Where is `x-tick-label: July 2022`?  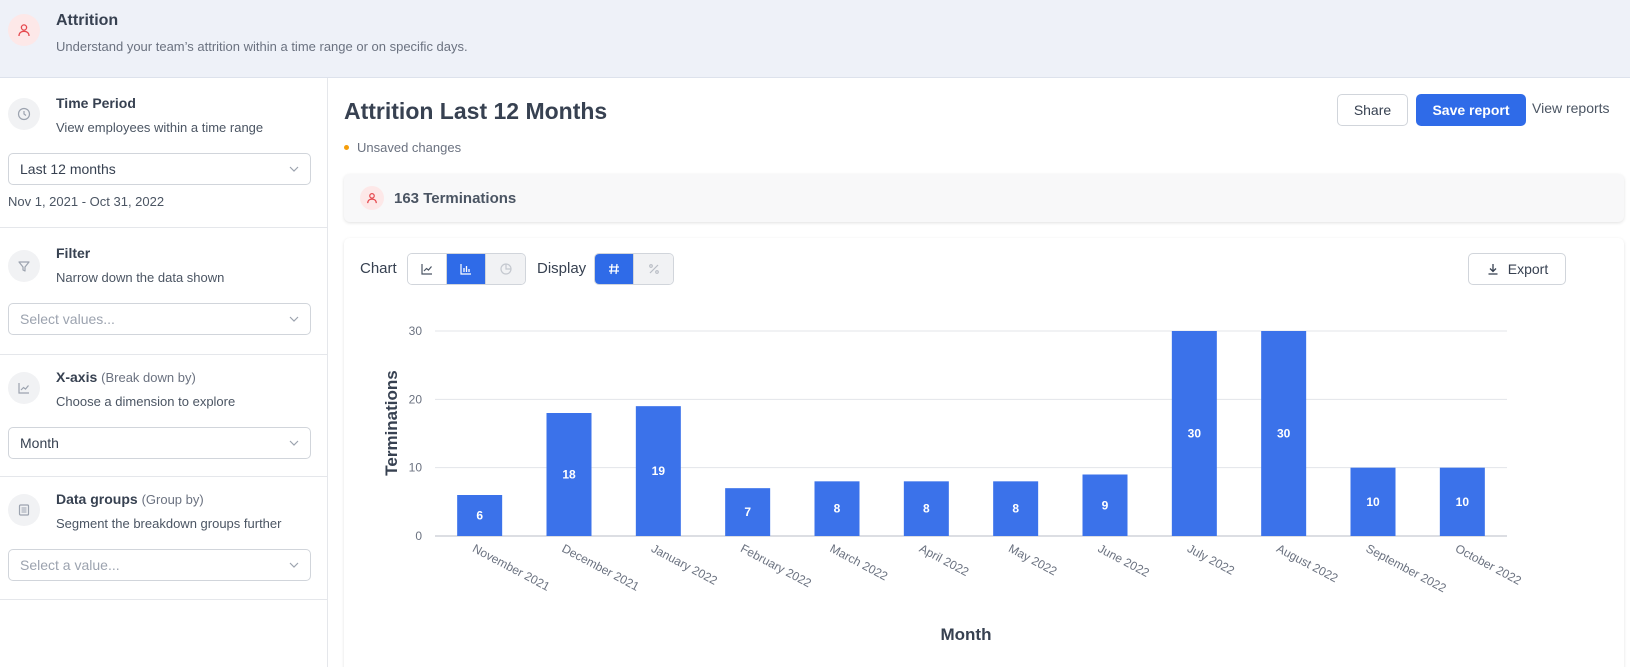
x-tick-label: July 2022 is located at coordinates (1211, 559).